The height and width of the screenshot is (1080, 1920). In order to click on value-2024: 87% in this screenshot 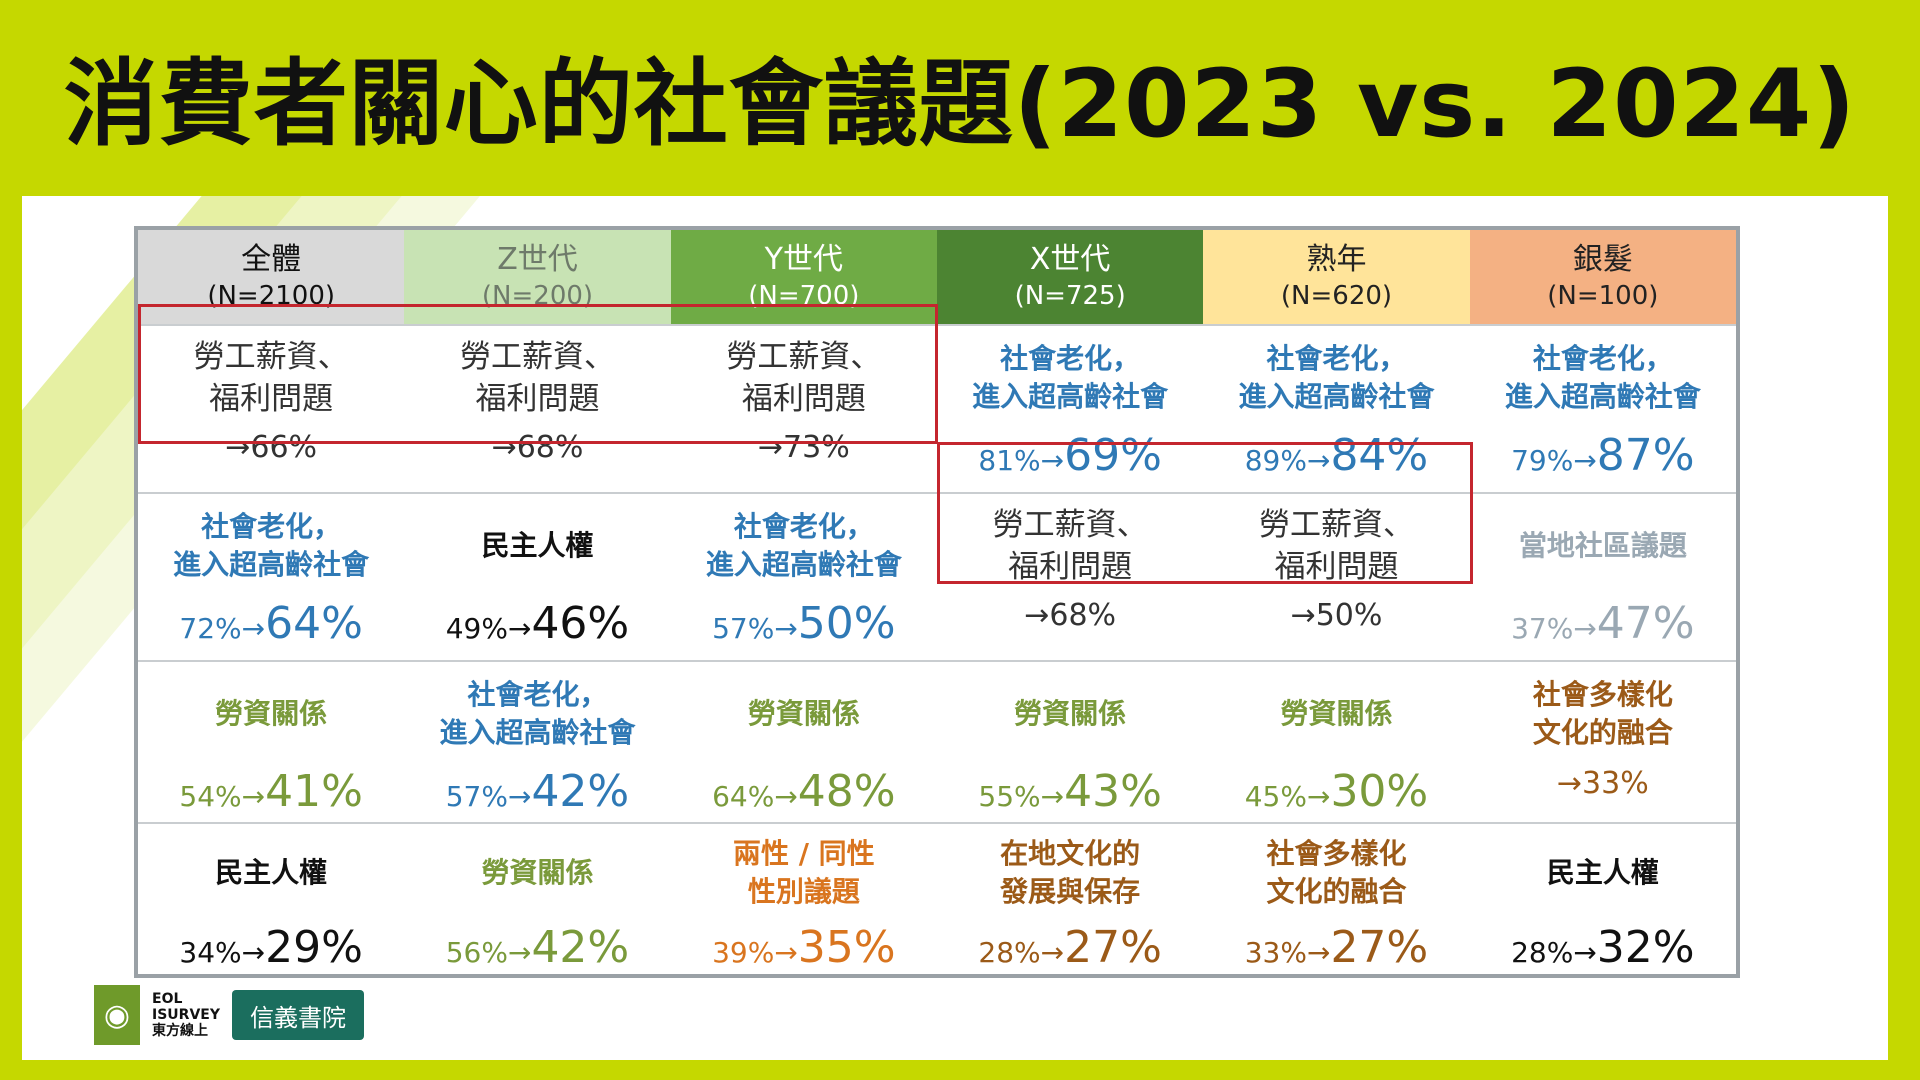, I will do `click(1645, 455)`.